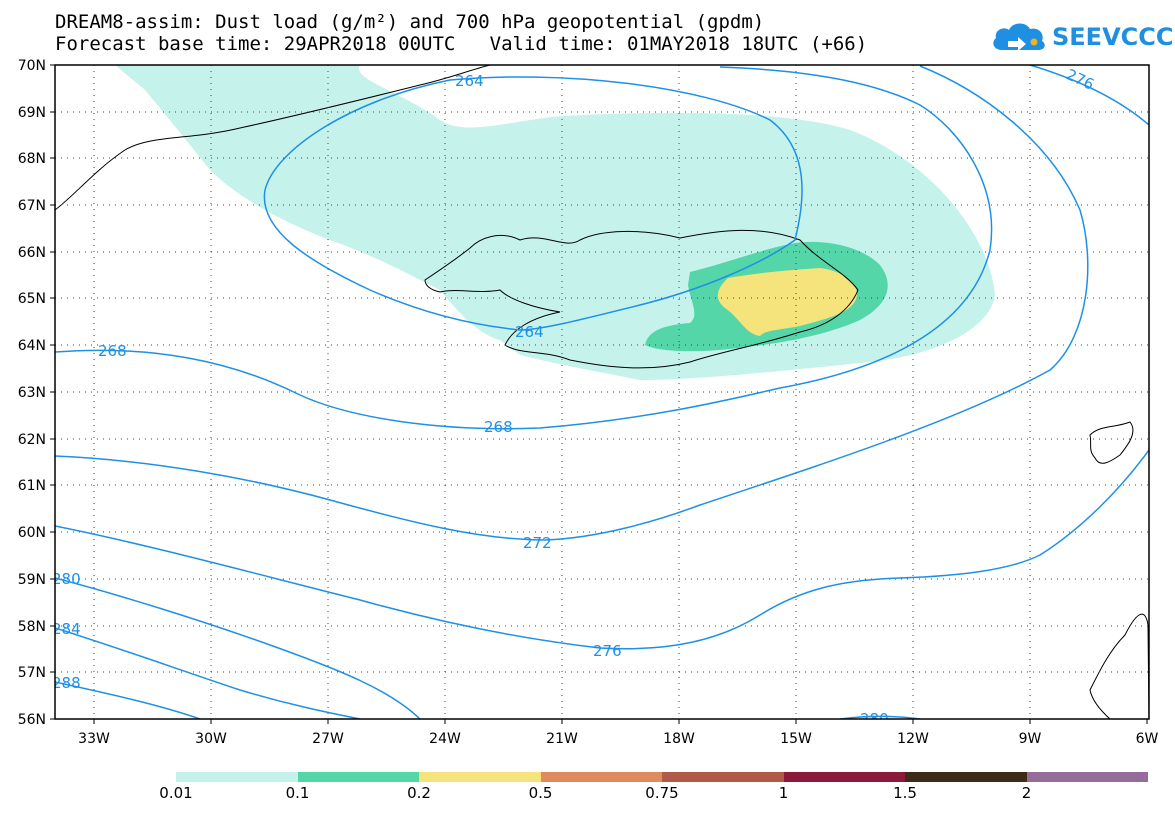 The image size is (1175, 815). What do you see at coordinates (176, 793) in the screenshot?
I see `colorbar-label: 0.01` at bounding box center [176, 793].